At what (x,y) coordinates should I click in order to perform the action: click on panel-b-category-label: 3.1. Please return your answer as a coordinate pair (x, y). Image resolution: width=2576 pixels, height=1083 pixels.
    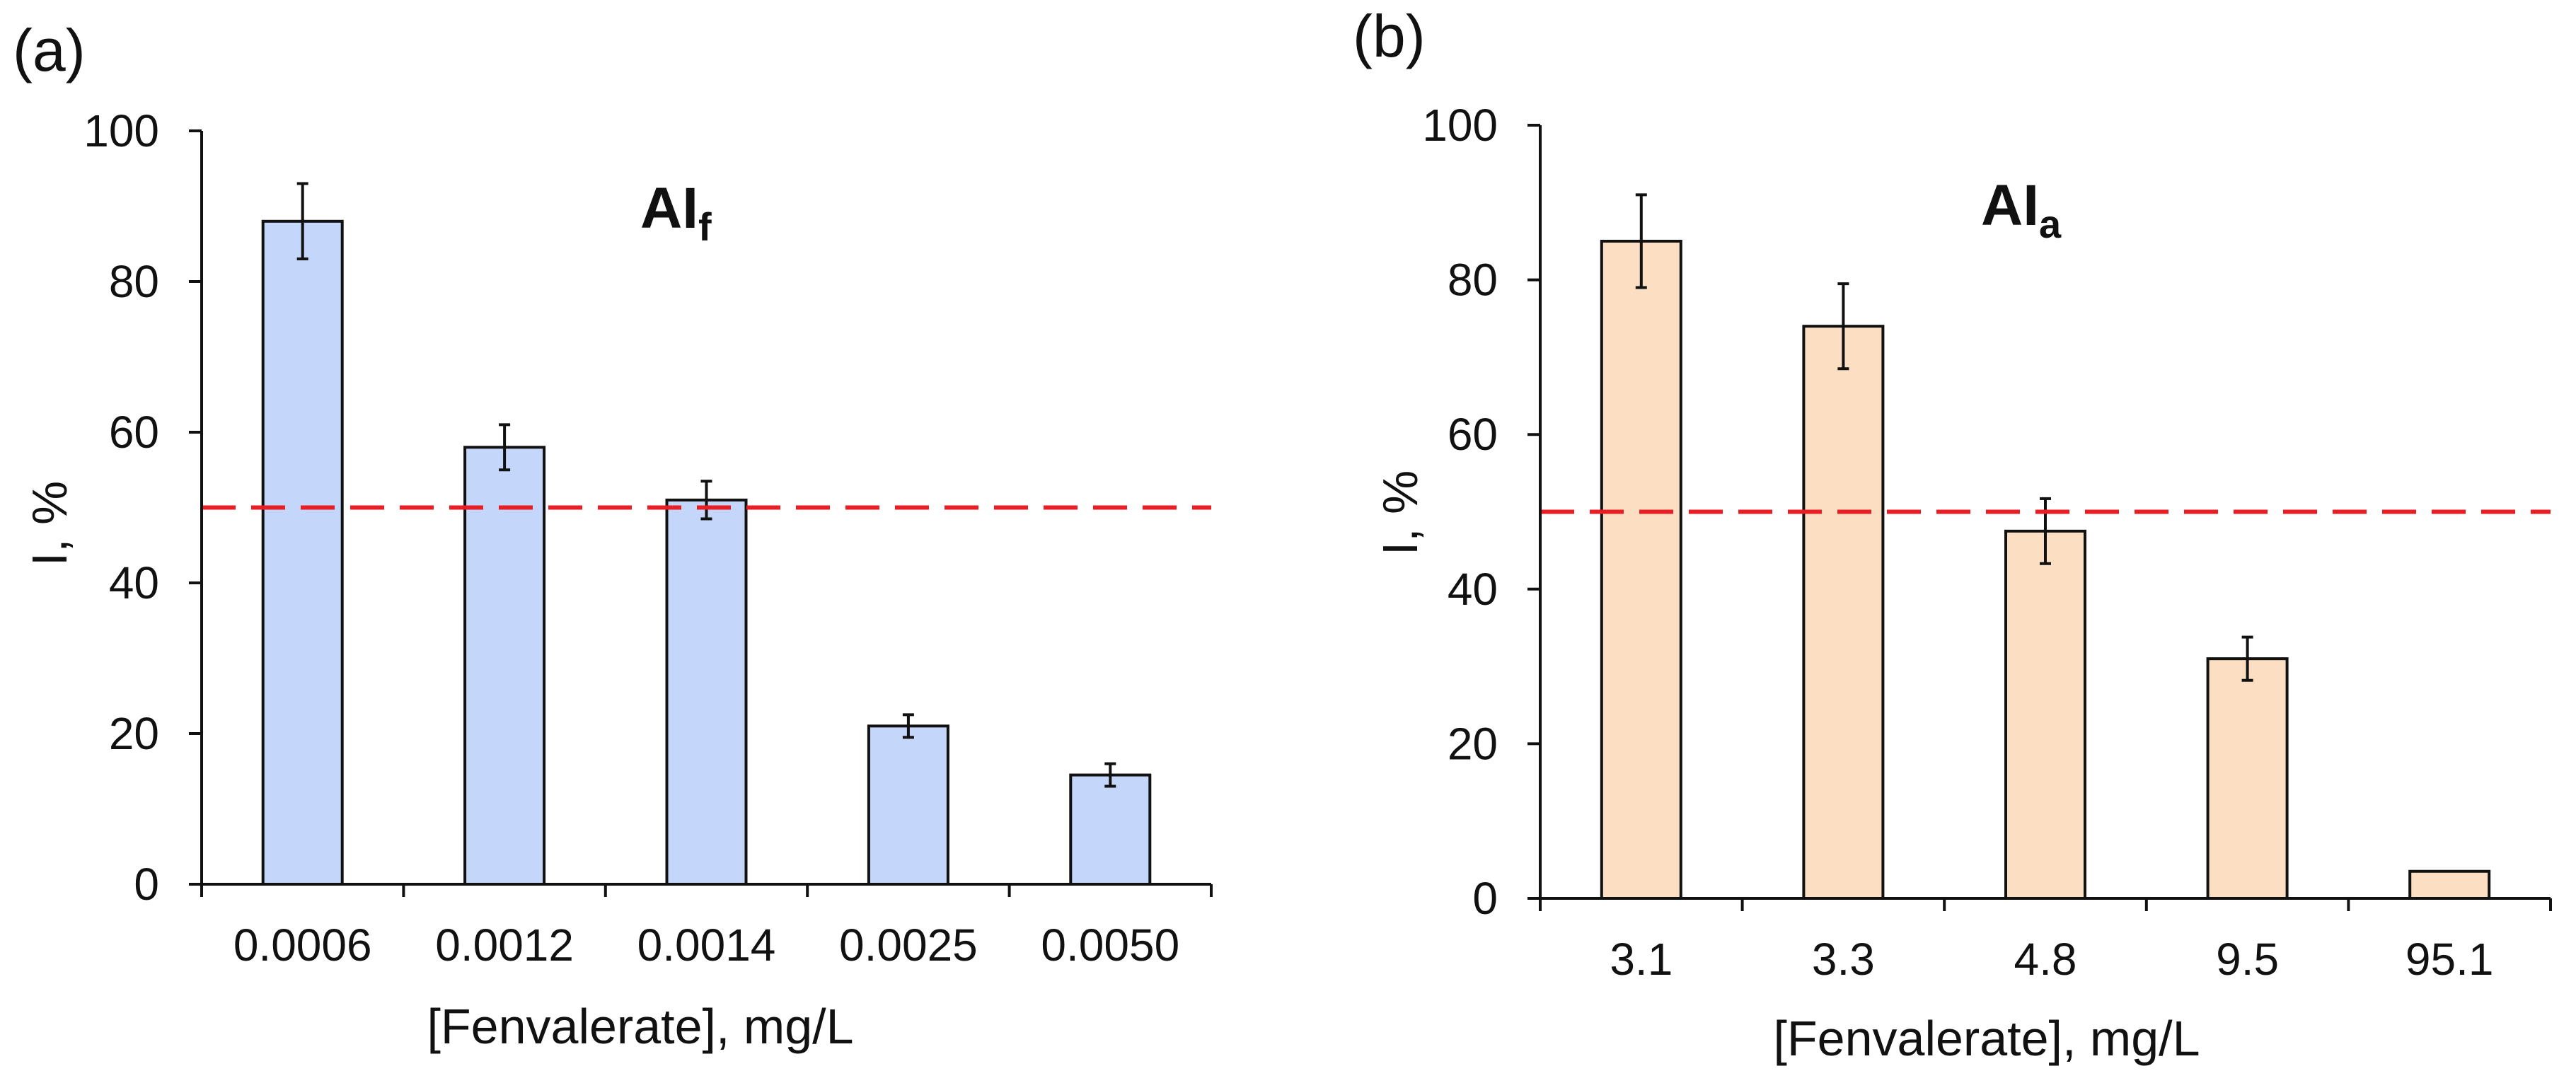
    Looking at the image, I should click on (1641, 960).